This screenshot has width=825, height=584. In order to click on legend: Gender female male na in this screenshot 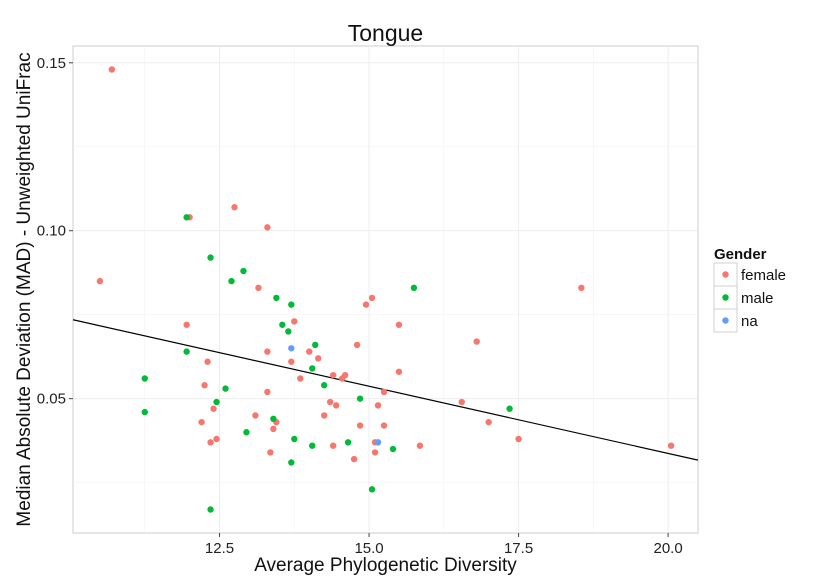, I will do `click(749, 289)`.